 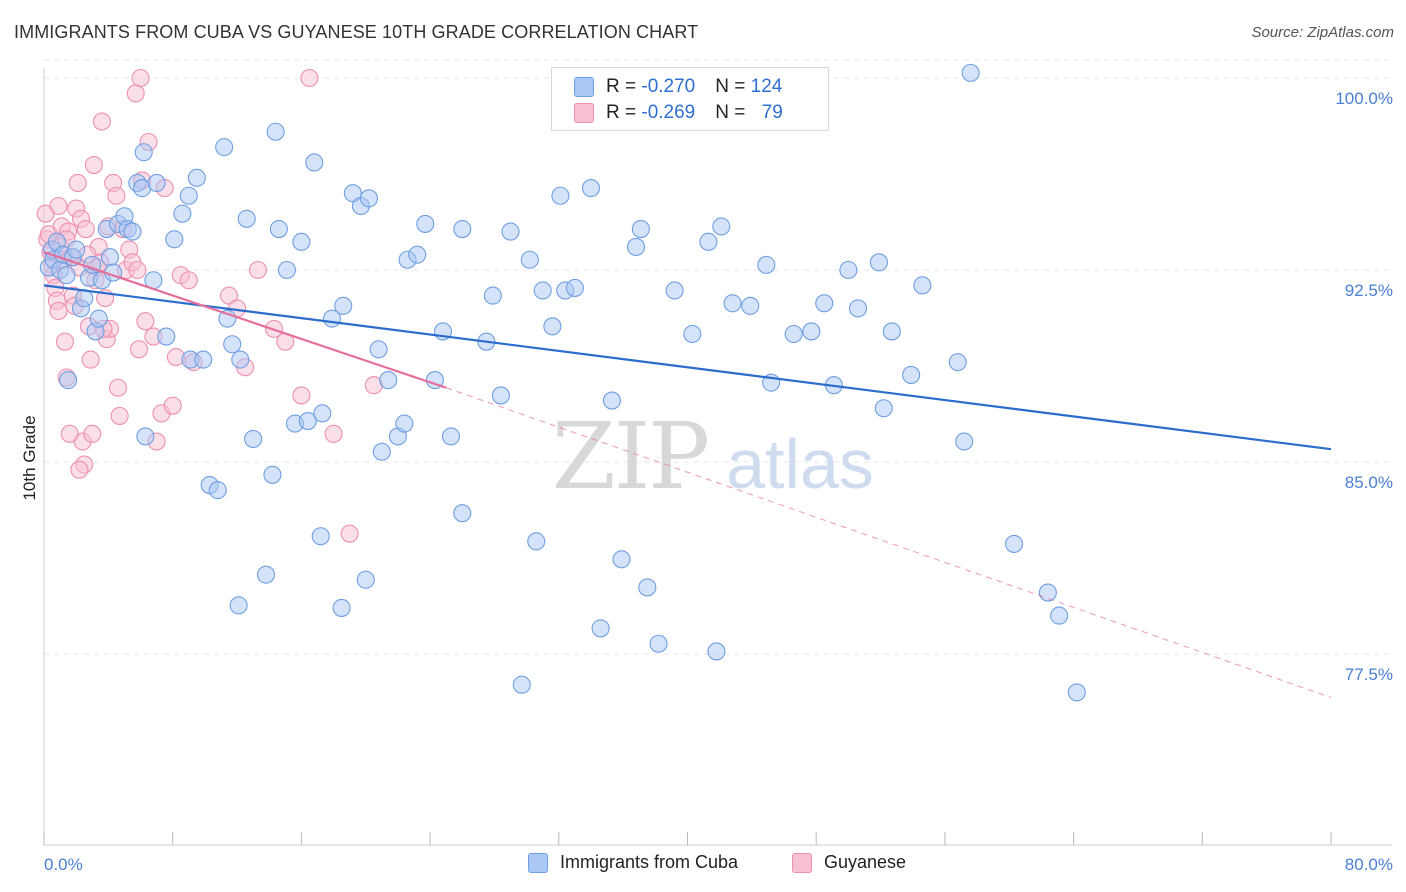 I want to click on legend-n-label-guyanese: N =, so click(x=733, y=112).